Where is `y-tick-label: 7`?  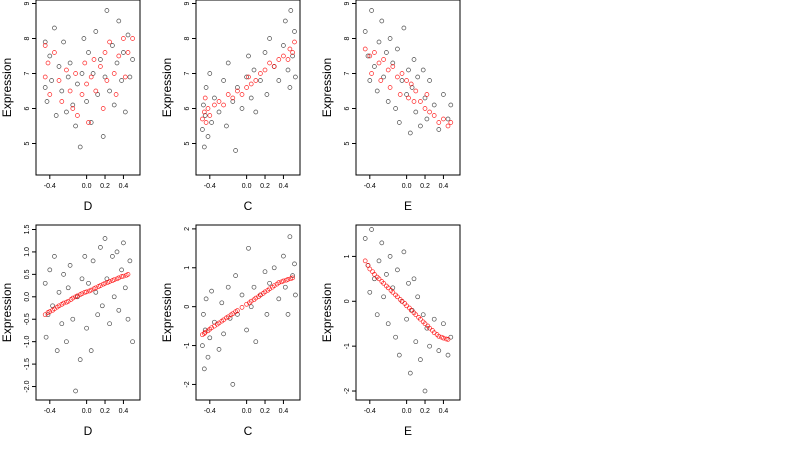 y-tick-label: 7 is located at coordinates (187, 73).